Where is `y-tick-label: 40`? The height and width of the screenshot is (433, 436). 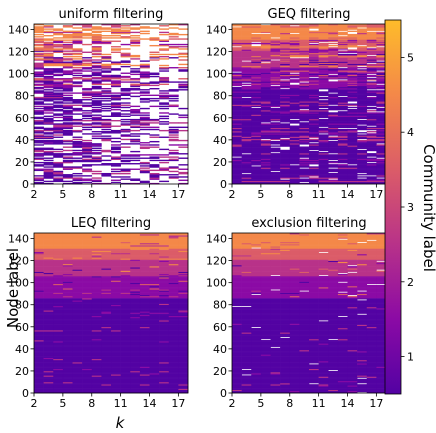 y-tick-label: 40 is located at coordinates (220, 140).